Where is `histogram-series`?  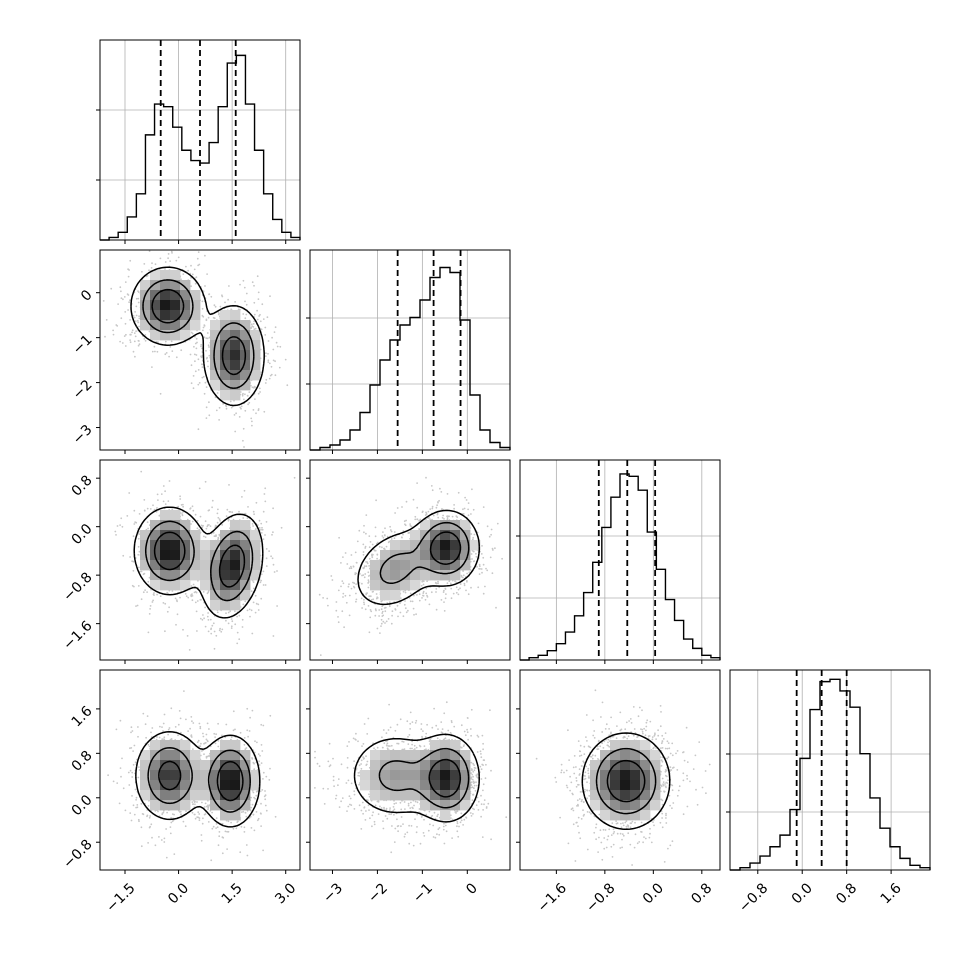
histogram-series is located at coordinates (620, 567).